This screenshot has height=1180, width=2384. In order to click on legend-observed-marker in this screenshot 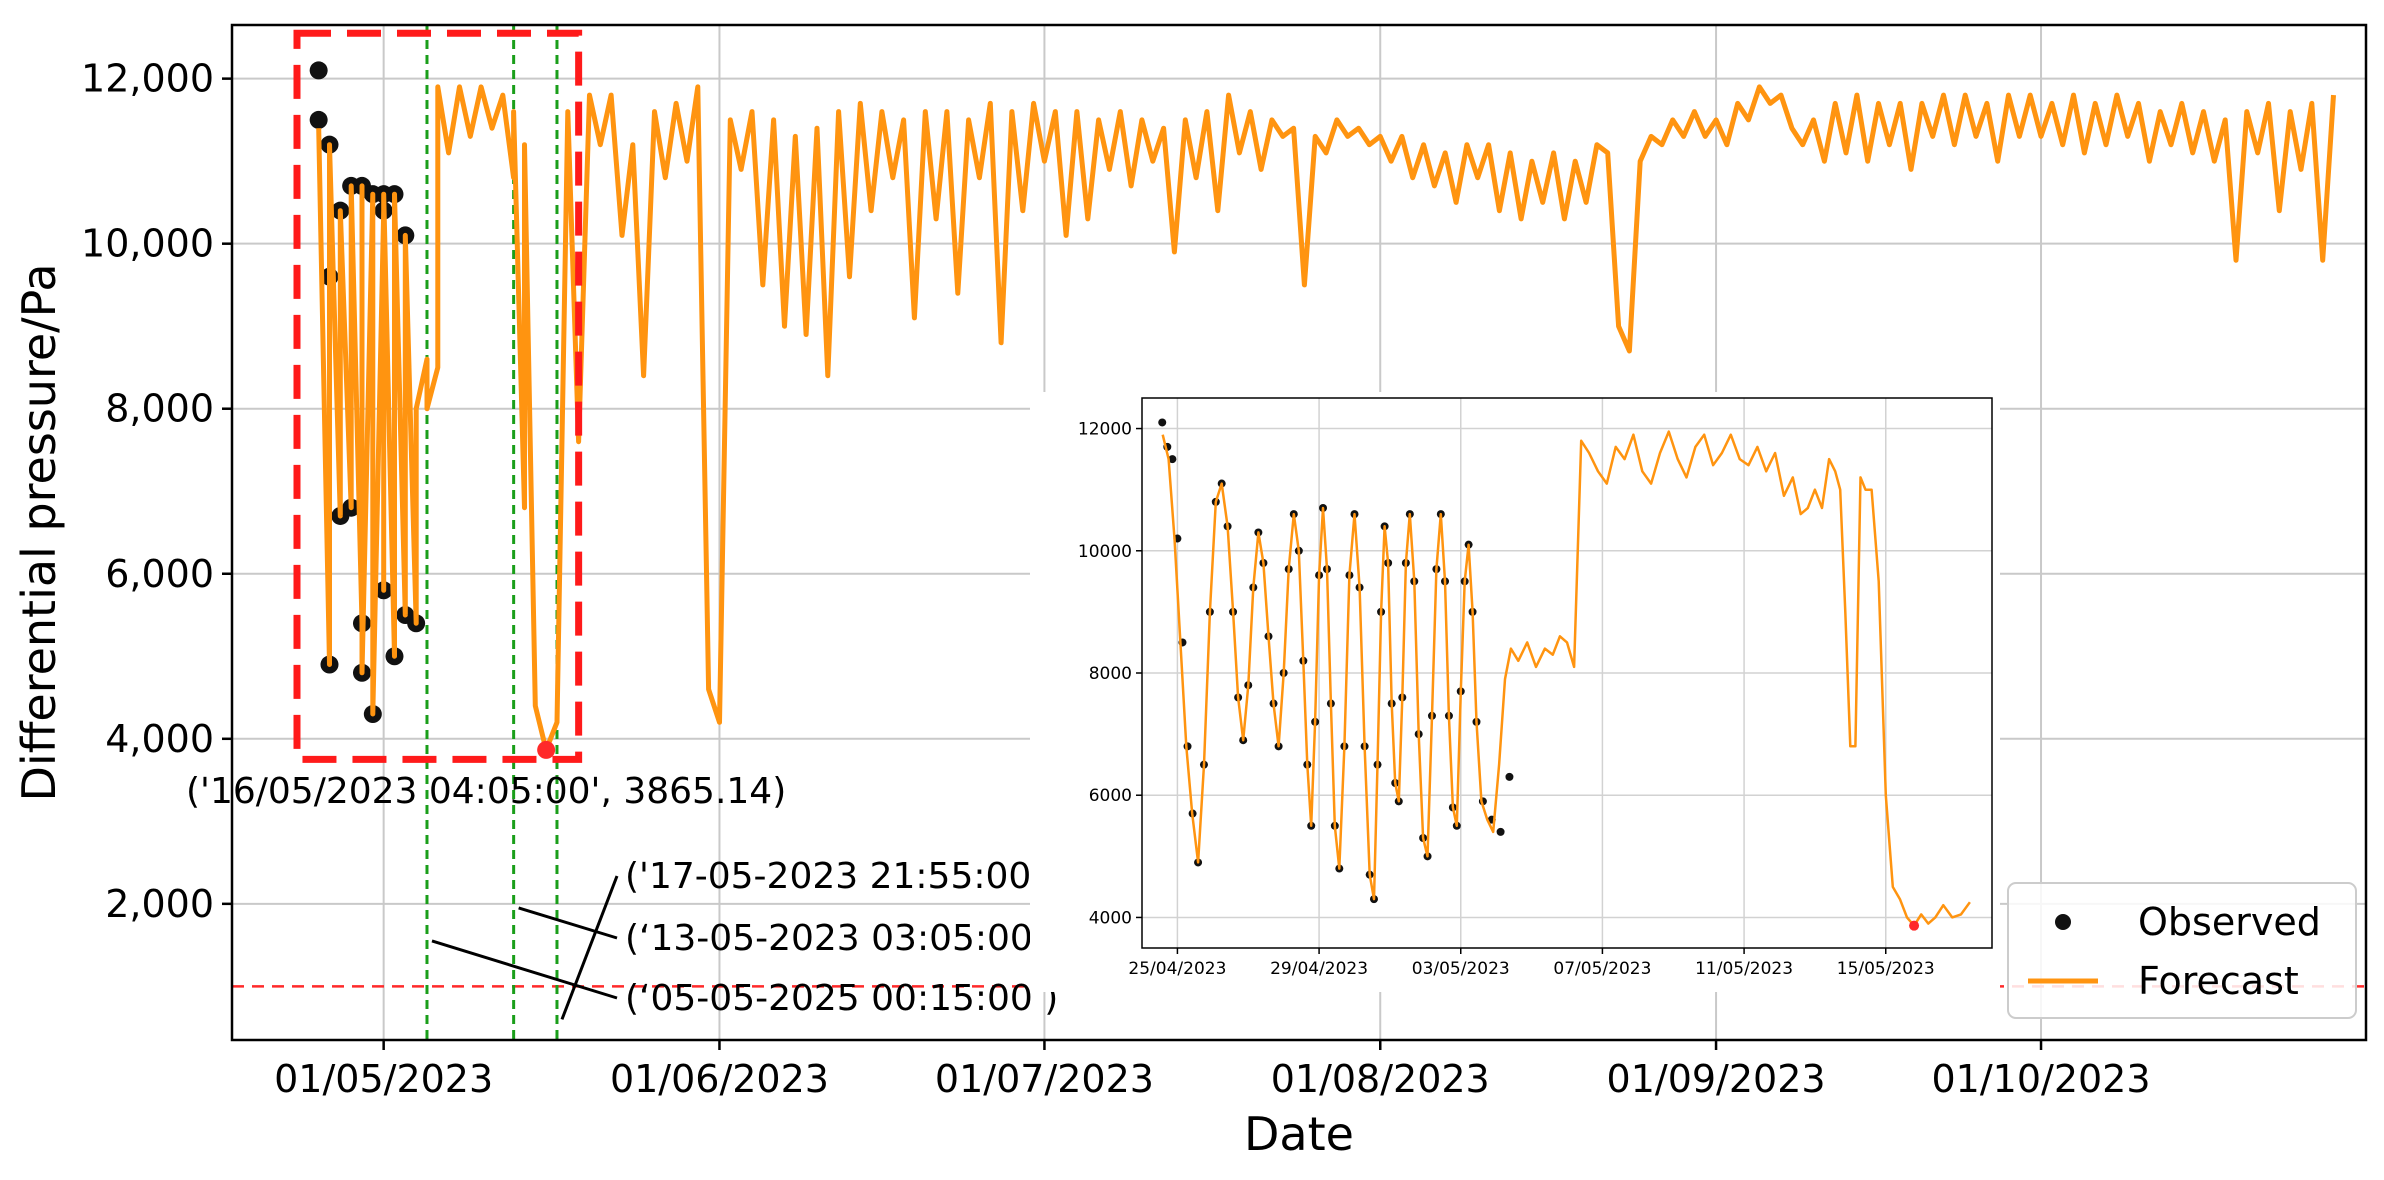, I will do `click(2063, 922)`.